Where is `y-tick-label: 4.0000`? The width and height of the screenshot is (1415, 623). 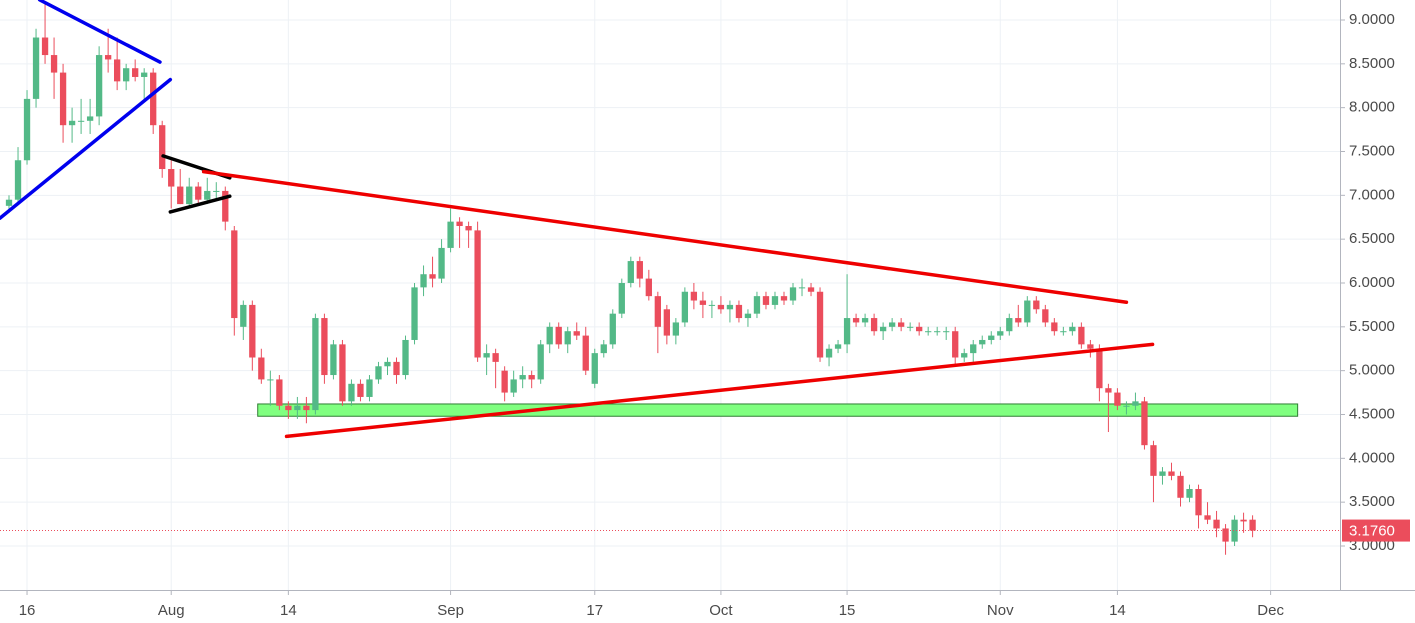
y-tick-label: 4.0000 is located at coordinates (1372, 457).